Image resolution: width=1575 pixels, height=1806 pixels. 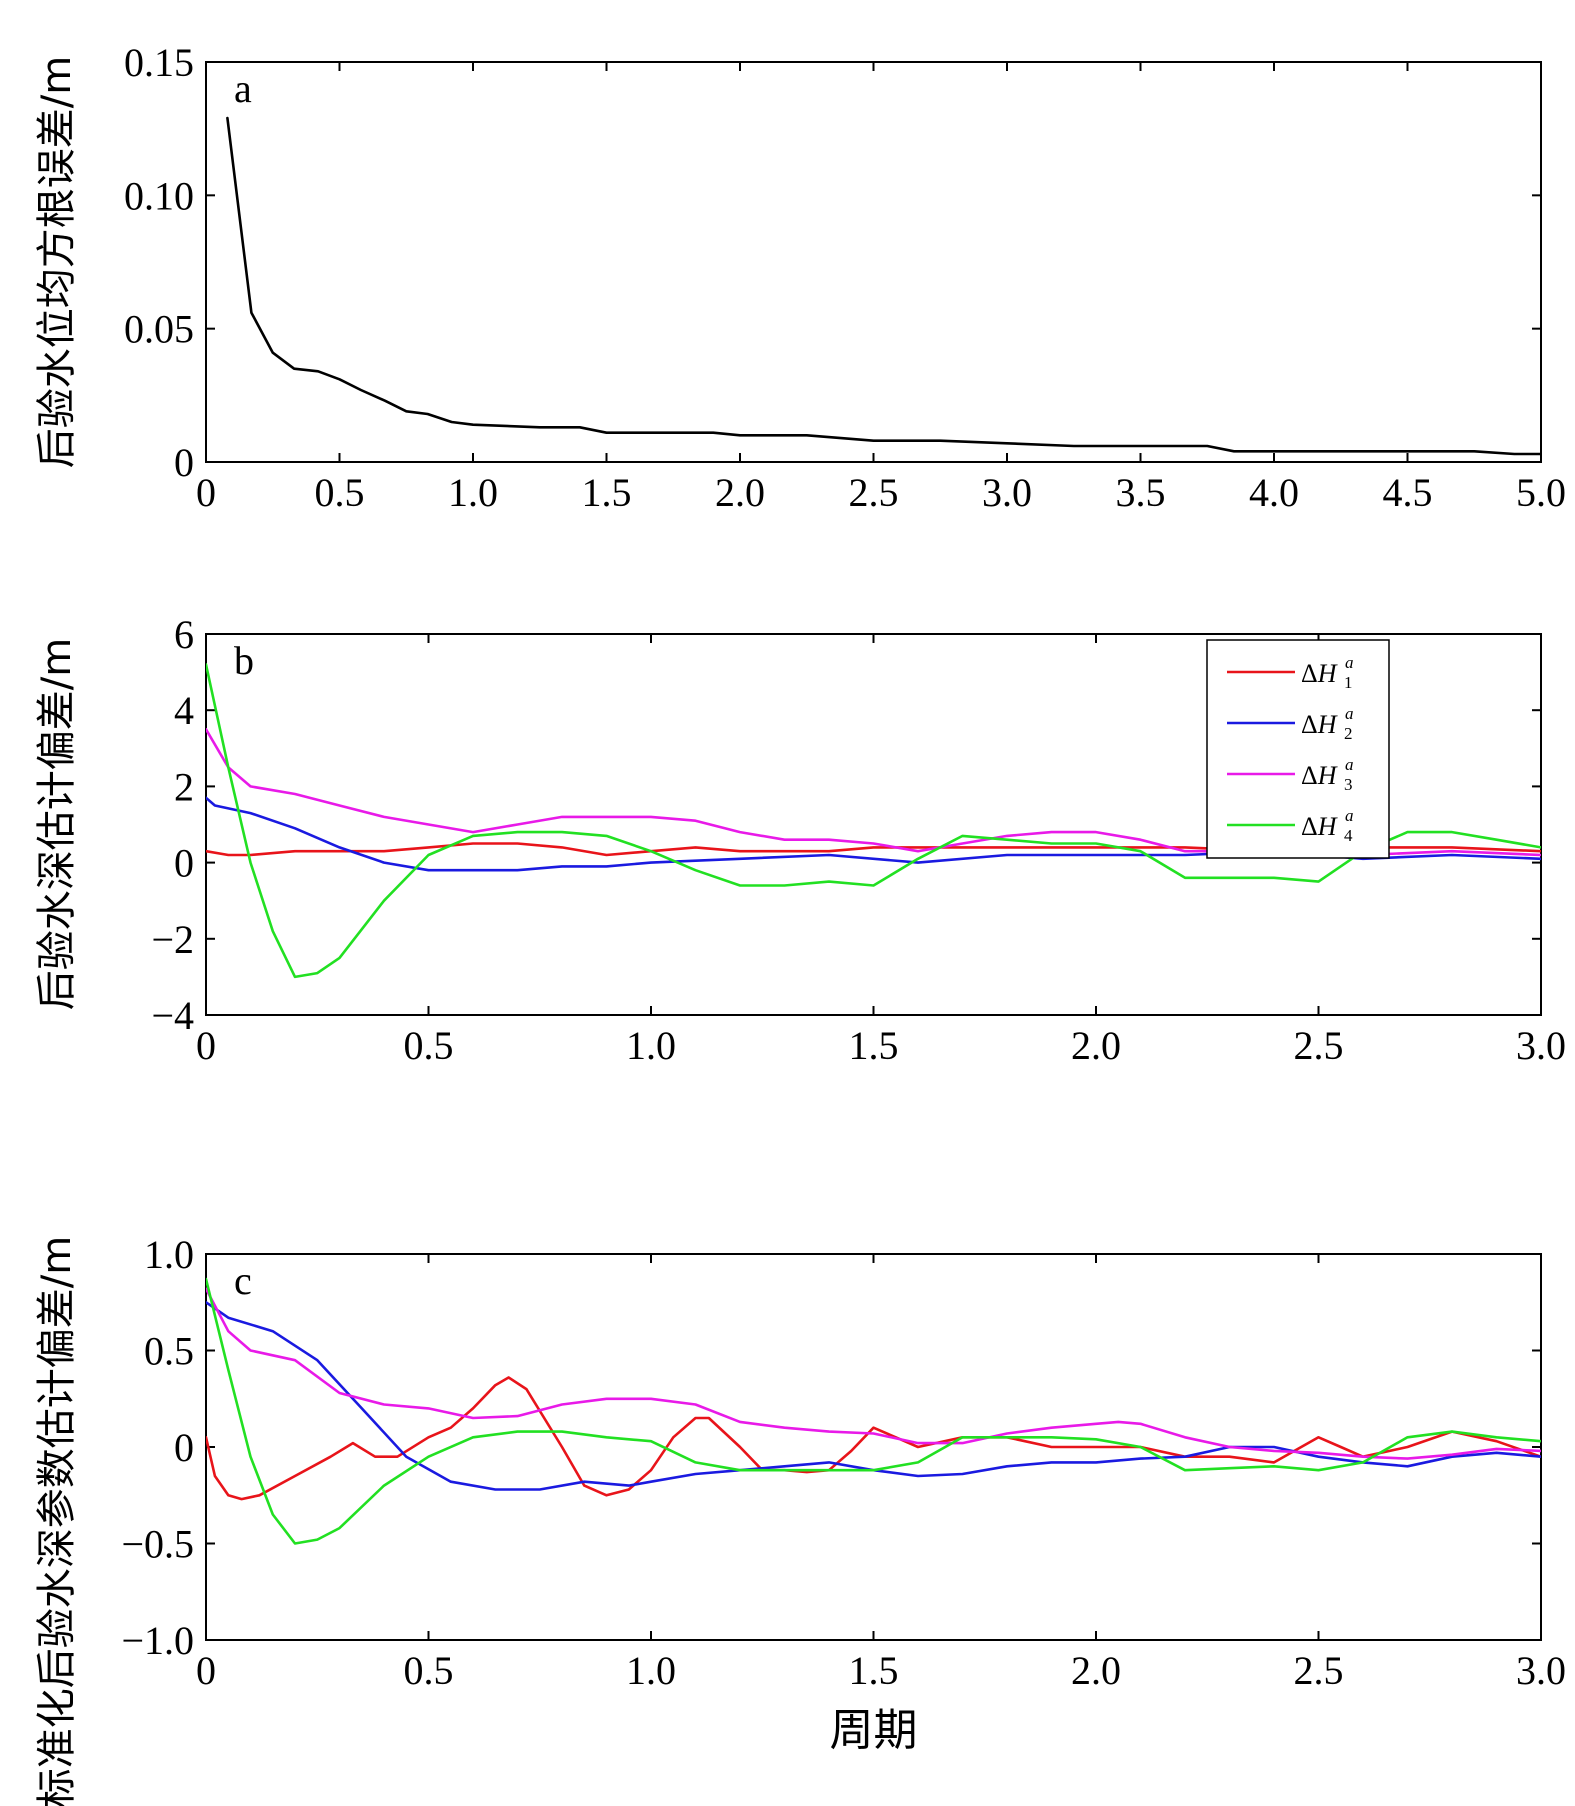 What do you see at coordinates (340, 492) in the screenshot?
I see `chart-a-x-tick-label: 0.5` at bounding box center [340, 492].